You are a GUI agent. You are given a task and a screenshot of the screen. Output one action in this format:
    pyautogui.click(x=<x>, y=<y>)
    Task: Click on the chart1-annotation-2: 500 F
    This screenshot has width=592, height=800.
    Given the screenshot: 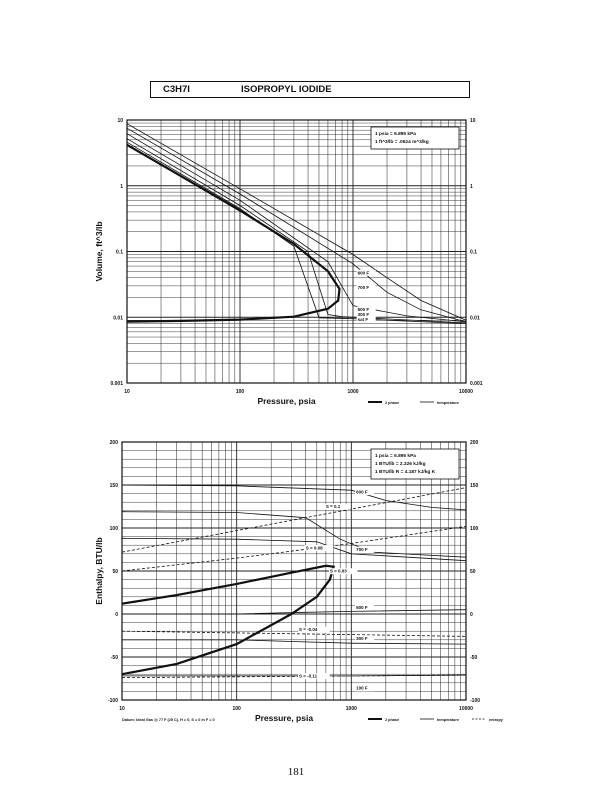 What is the action you would take?
    pyautogui.click(x=364, y=309)
    